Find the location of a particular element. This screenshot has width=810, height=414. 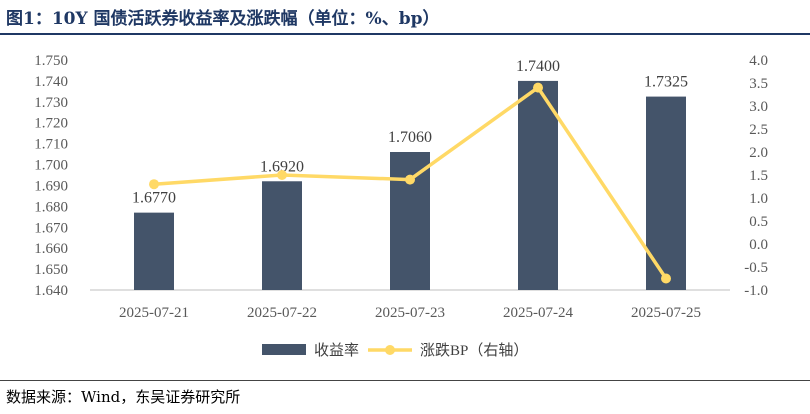

y-left-tick-label: 1.690 is located at coordinates (51, 186).